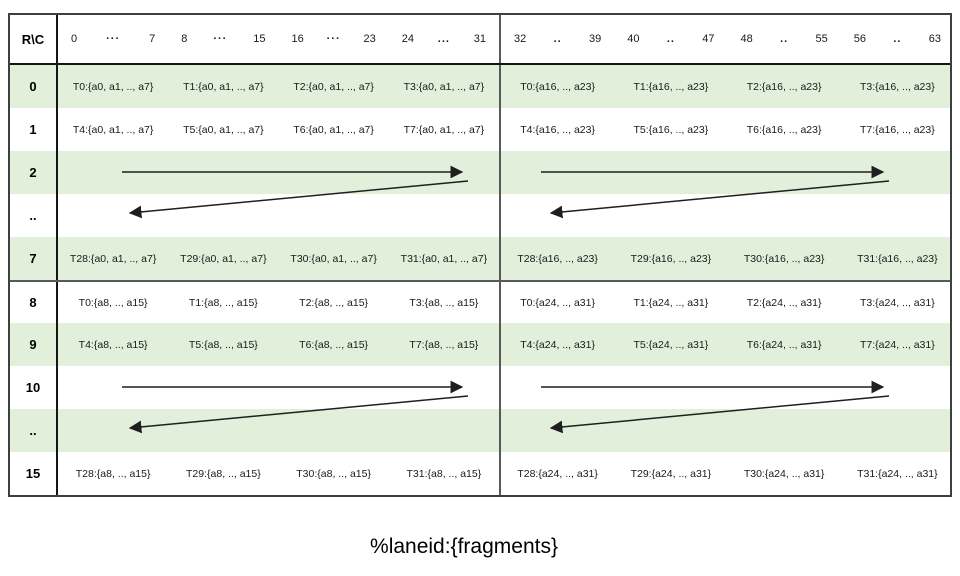 The image size is (960, 576). Describe the element at coordinates (480, 172) in the screenshot. I see `arrow-row: 2` at that location.